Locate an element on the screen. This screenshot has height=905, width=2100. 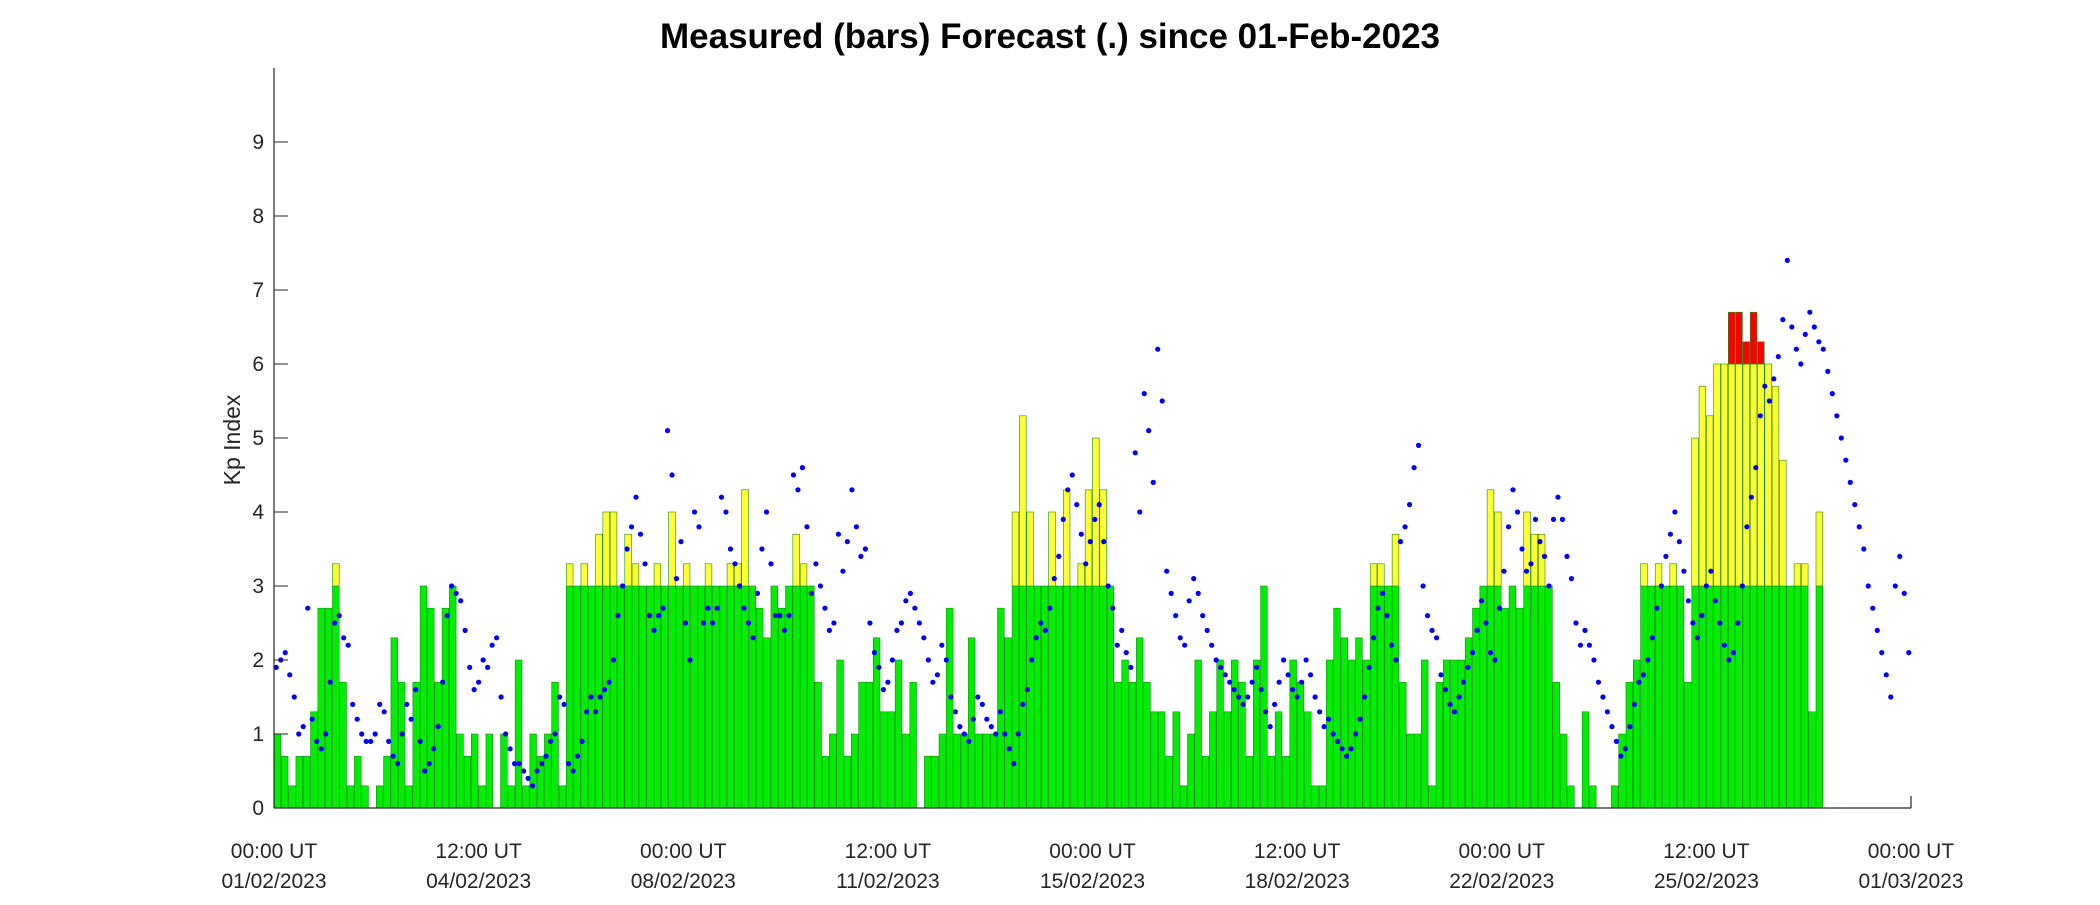
x-tick-time-label: 12:00 UT is located at coordinates (478, 851).